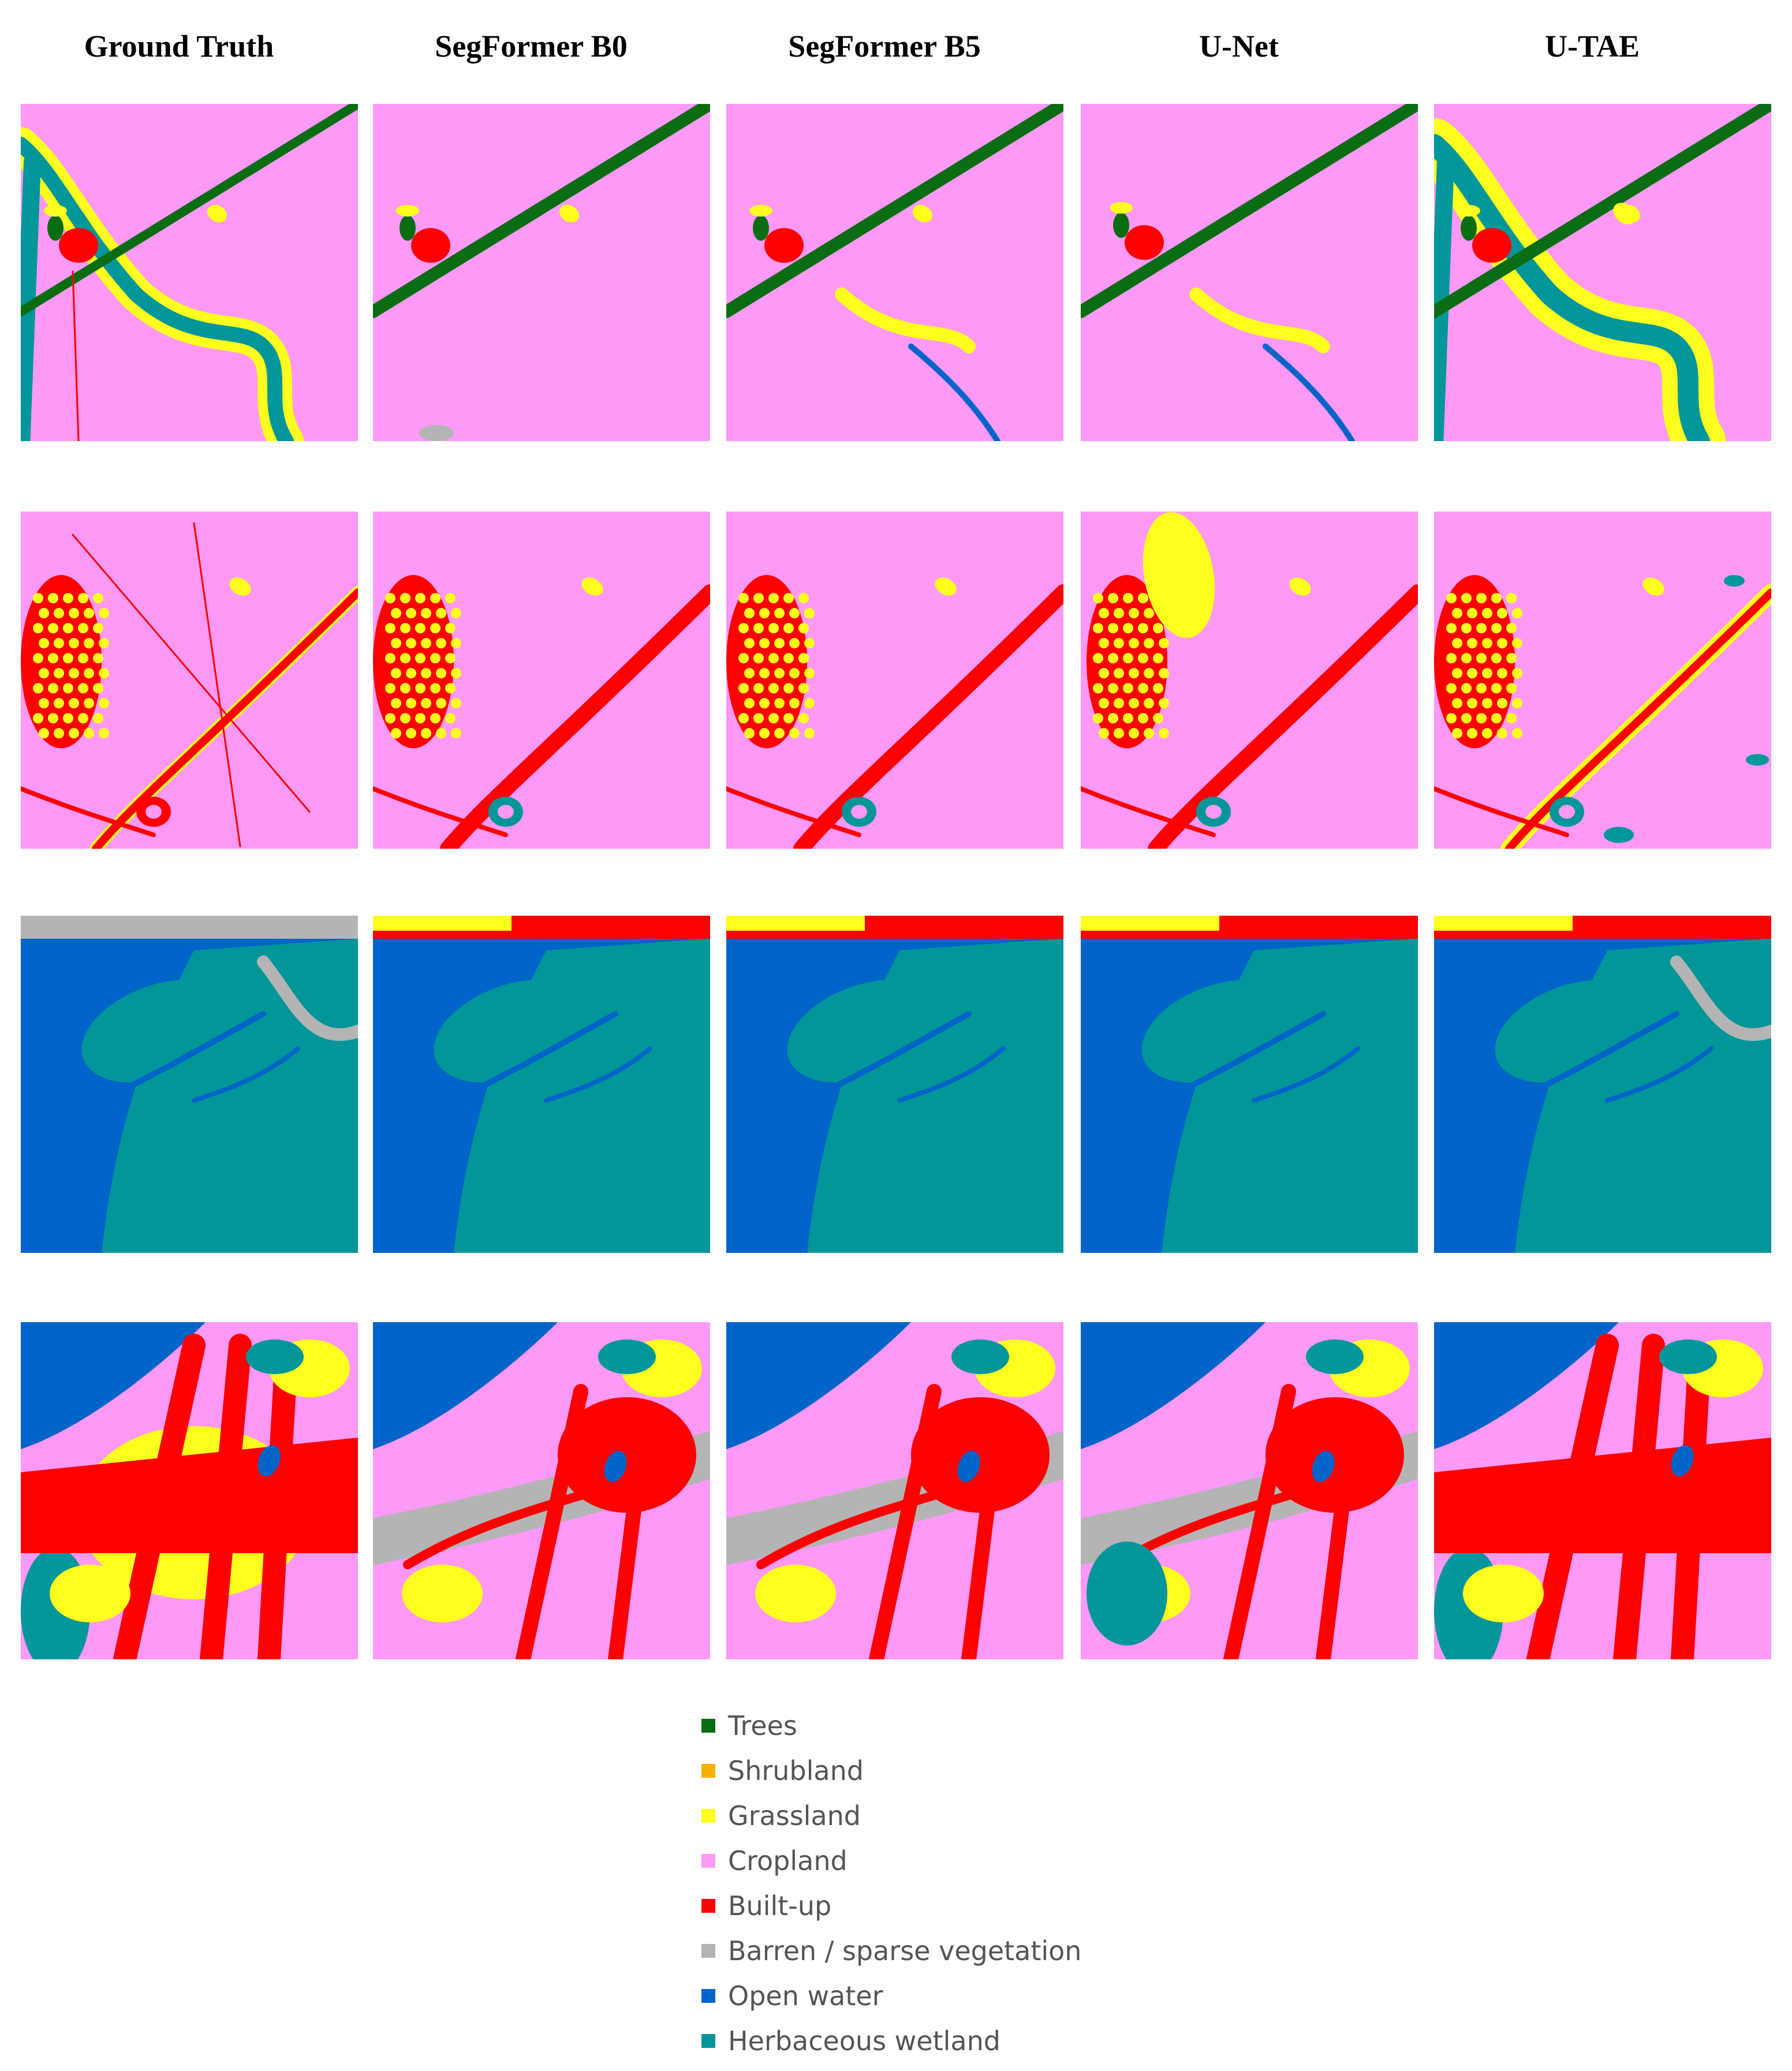 The image size is (1792, 2071). Describe the element at coordinates (961, 1905) in the screenshot. I see `legend-item-built-up: Built-up` at that location.